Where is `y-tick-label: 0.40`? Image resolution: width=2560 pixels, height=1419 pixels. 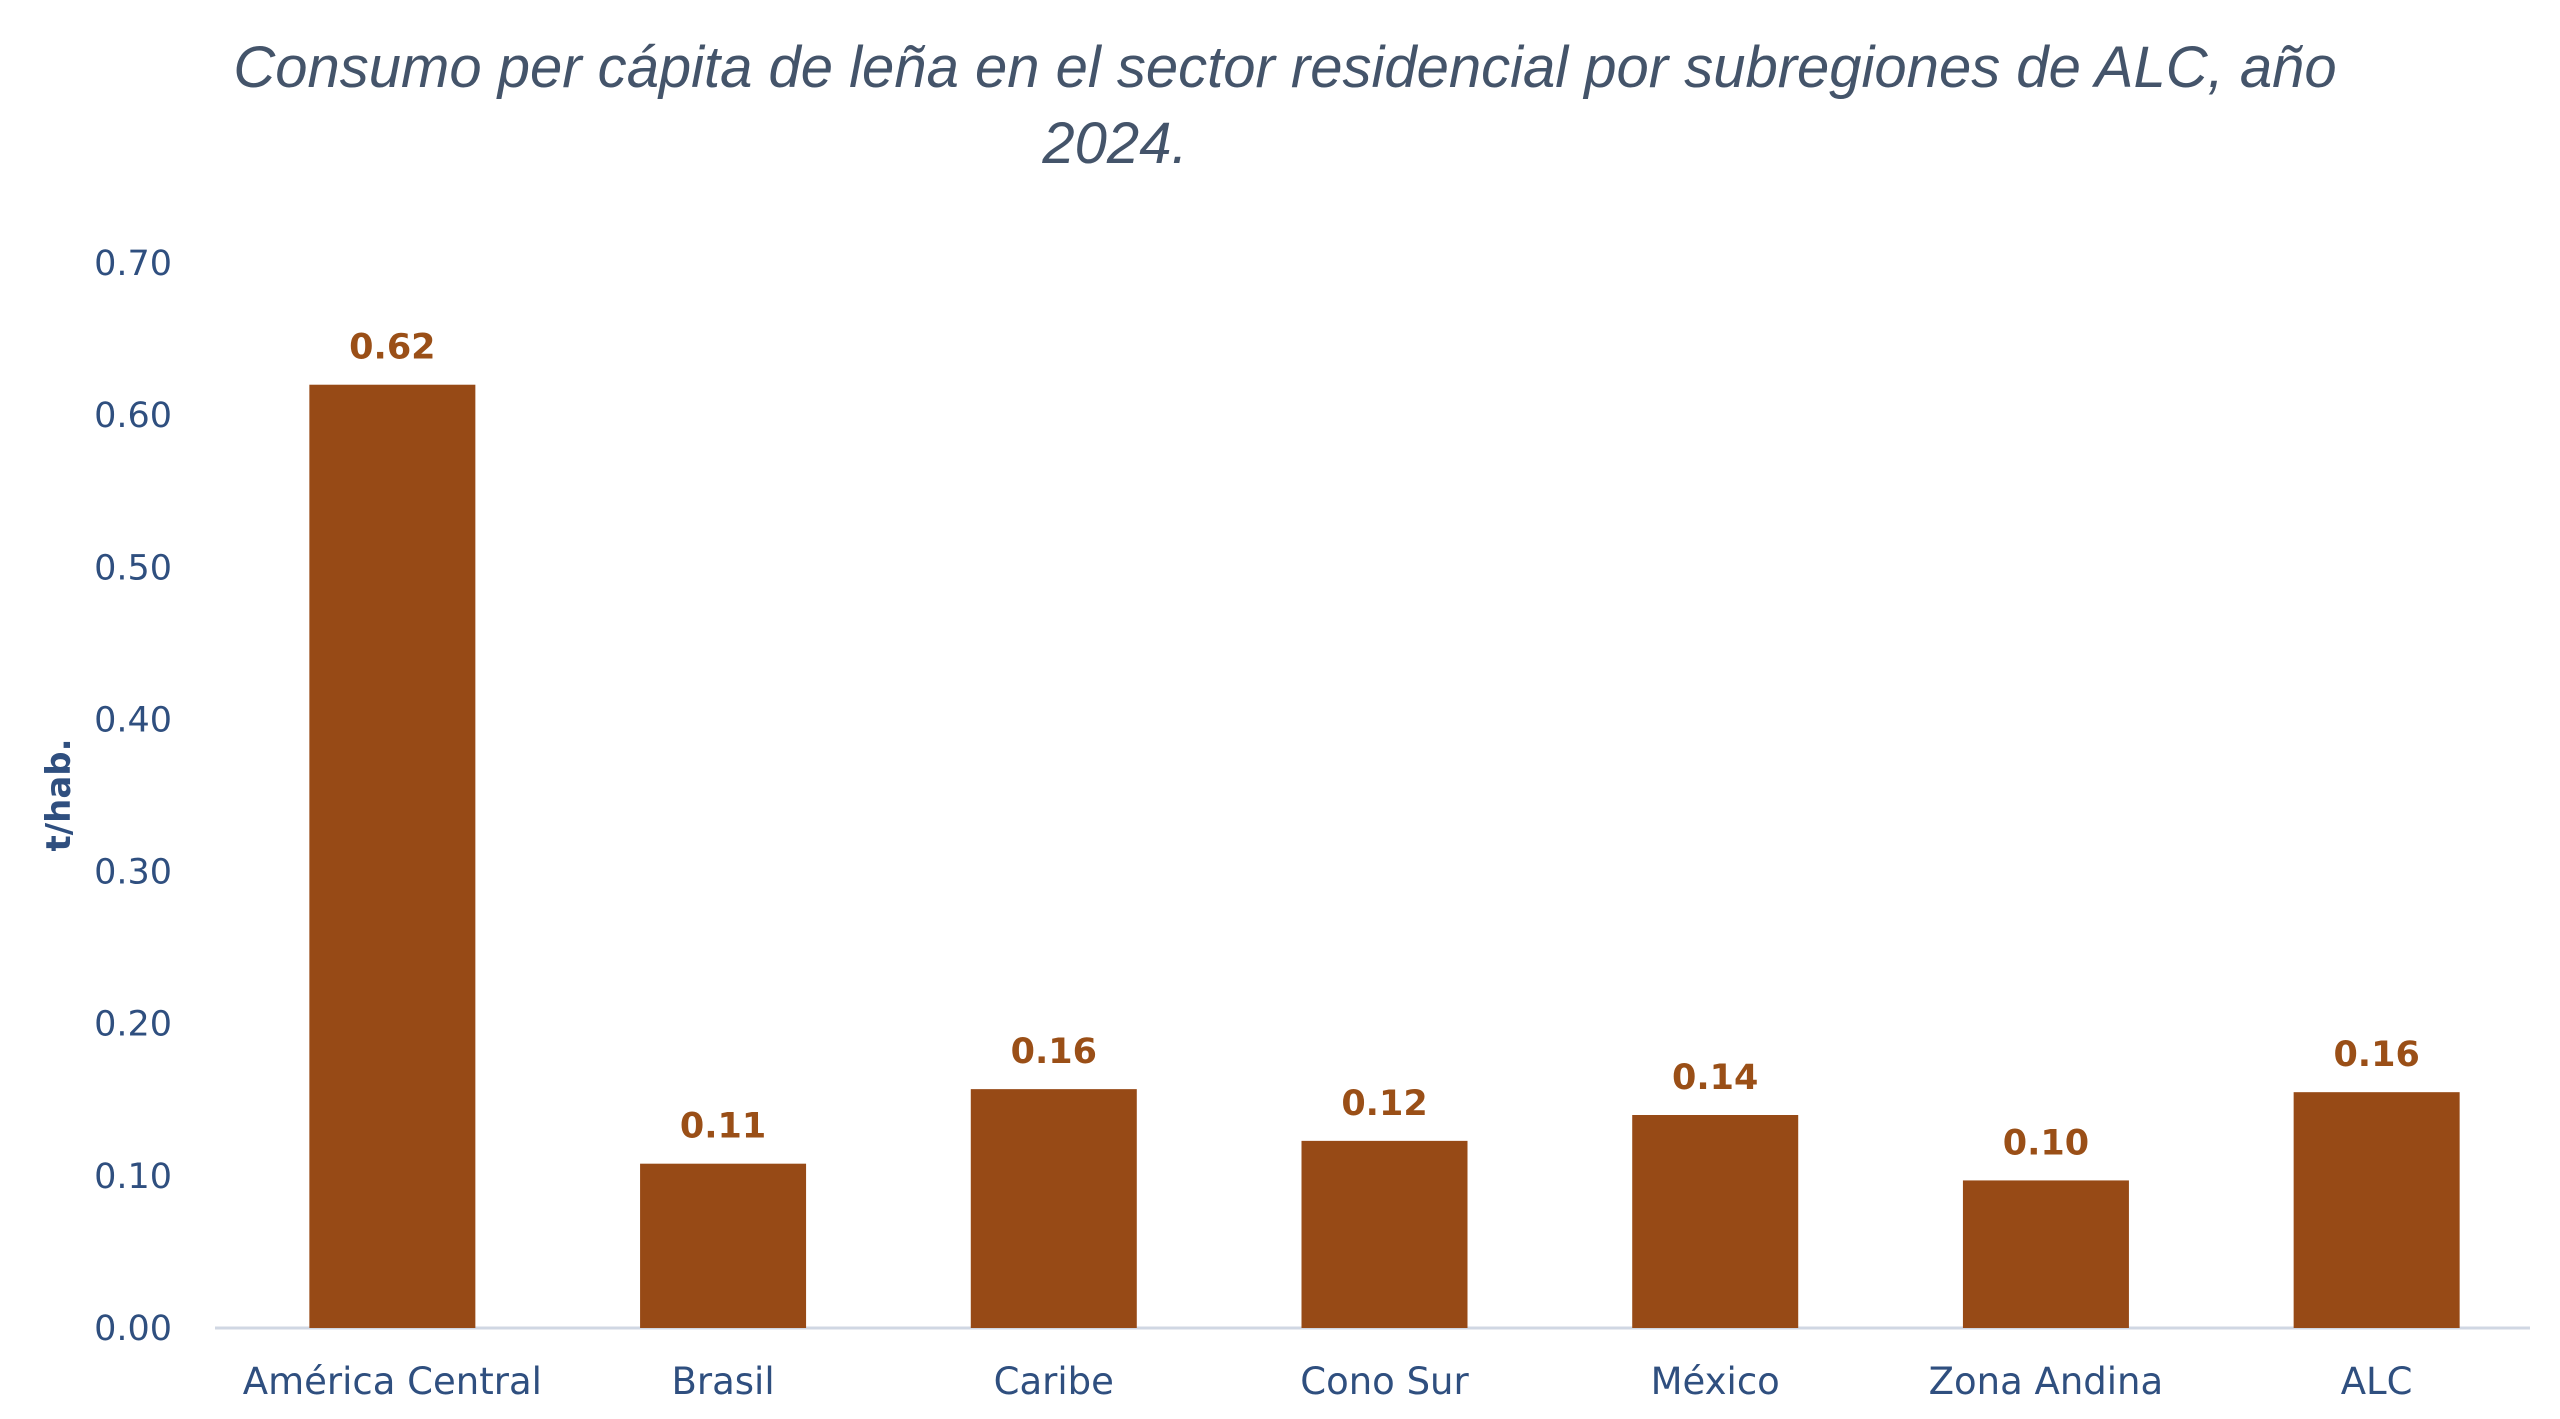 y-tick-label: 0.40 is located at coordinates (133, 720).